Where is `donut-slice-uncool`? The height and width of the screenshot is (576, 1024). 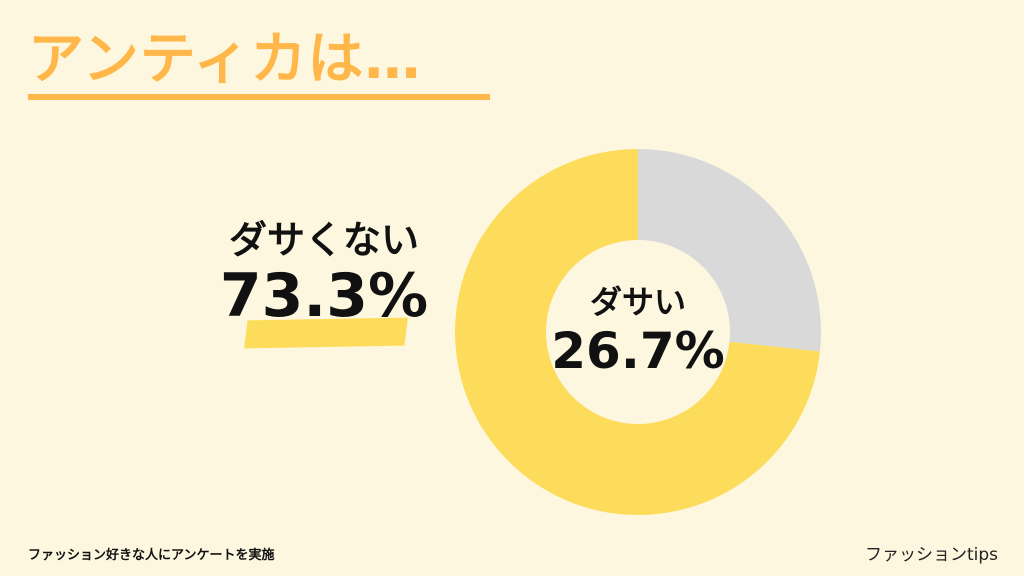
donut-slice-uncool is located at coordinates (729, 250).